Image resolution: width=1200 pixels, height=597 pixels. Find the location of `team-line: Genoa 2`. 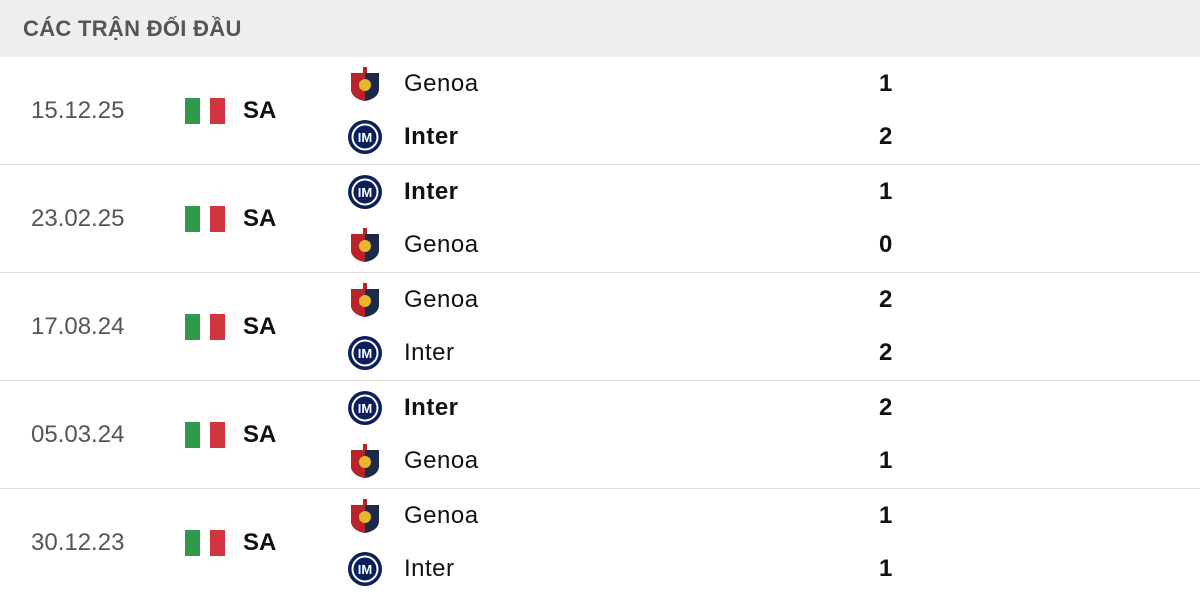

team-line: Genoa 2 is located at coordinates (627, 300).